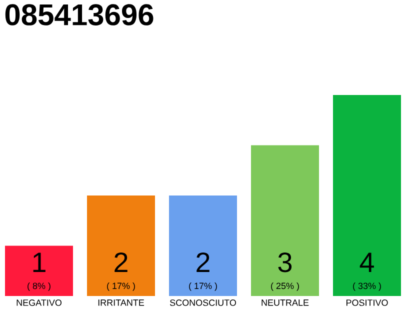  I want to click on data-label: 3, so click(285, 262).